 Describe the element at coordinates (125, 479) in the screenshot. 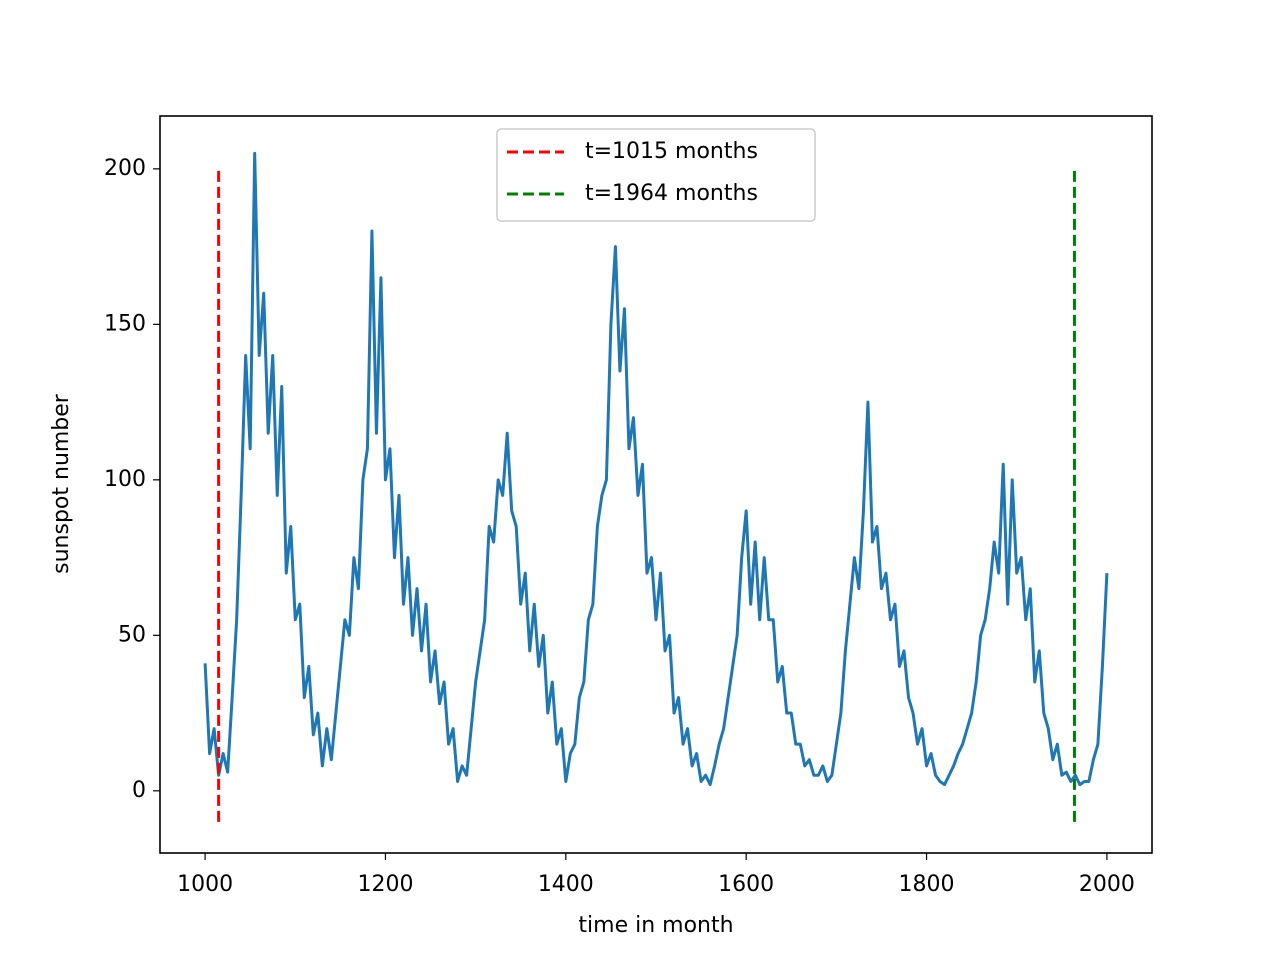

I see `y-tick-label: 100` at that location.